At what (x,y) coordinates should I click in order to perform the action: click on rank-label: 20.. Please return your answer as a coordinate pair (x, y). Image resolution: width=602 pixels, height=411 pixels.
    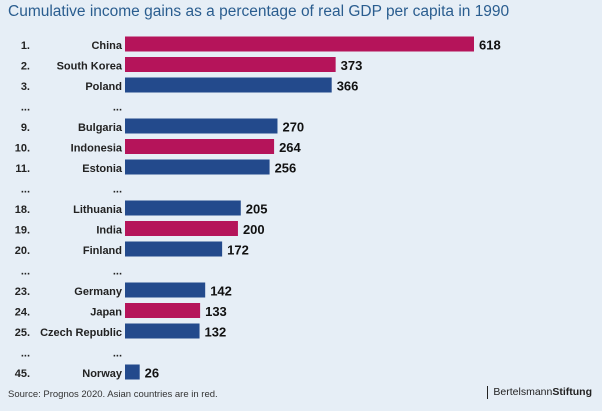
    Looking at the image, I should click on (22, 251).